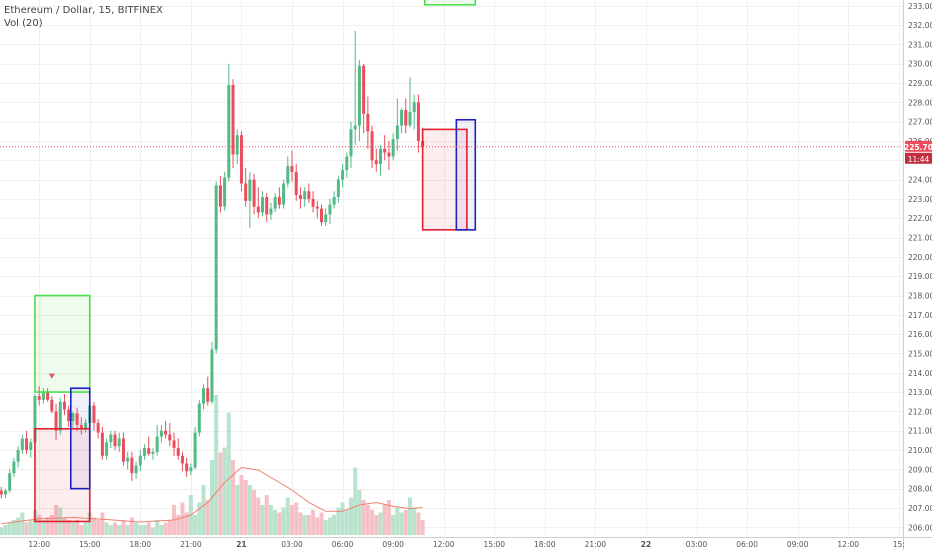  Describe the element at coordinates (920, 257) in the screenshot. I see `price-tick-label: 220.00` at that location.